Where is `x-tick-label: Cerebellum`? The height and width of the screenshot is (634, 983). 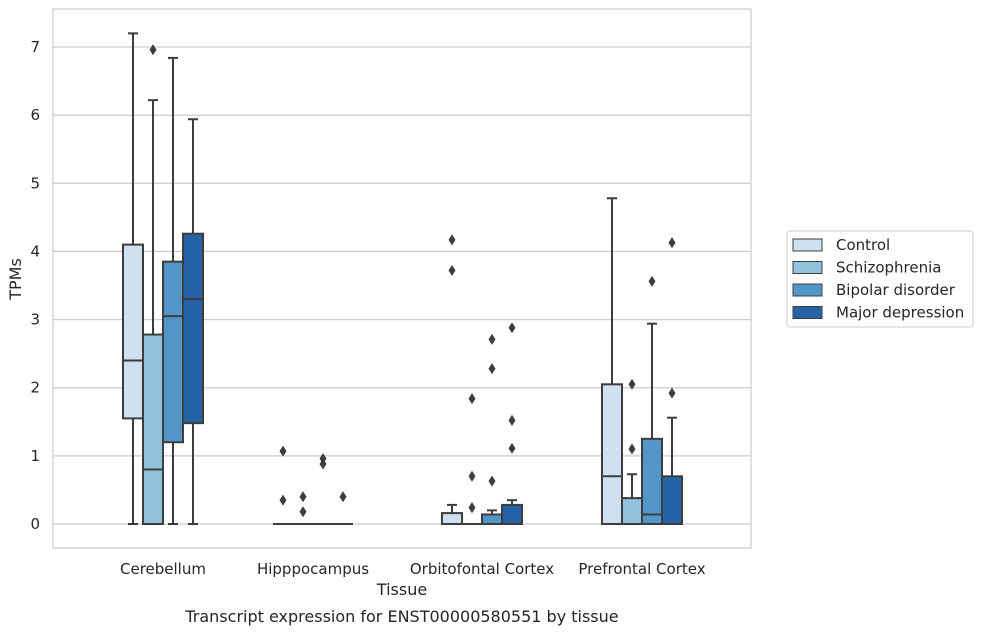 x-tick-label: Cerebellum is located at coordinates (163, 569).